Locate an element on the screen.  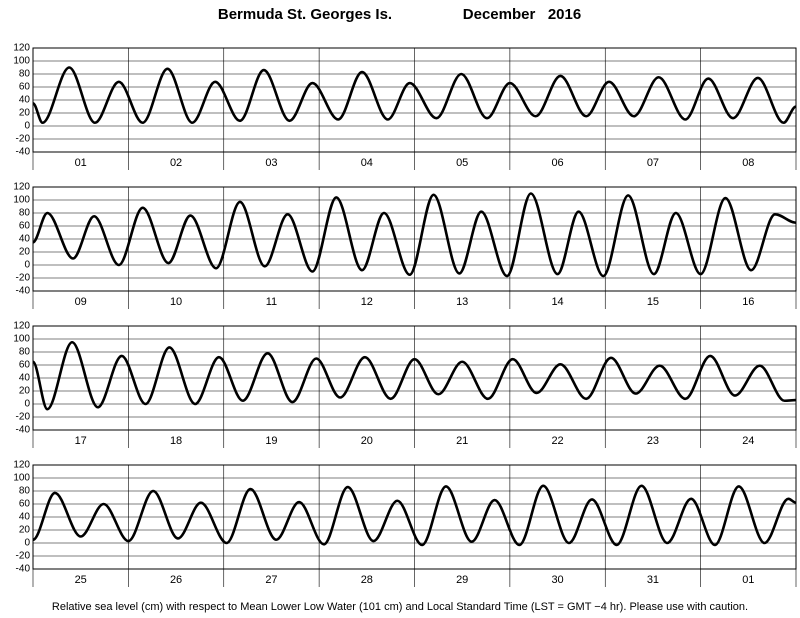
day-label: 04 is located at coordinates (367, 163).